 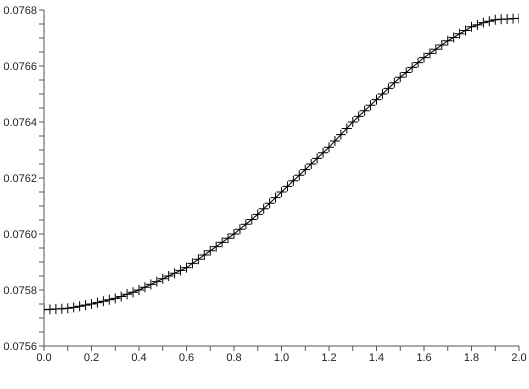 What do you see at coordinates (44, 358) in the screenshot?
I see `x-tick-label: 0.0` at bounding box center [44, 358].